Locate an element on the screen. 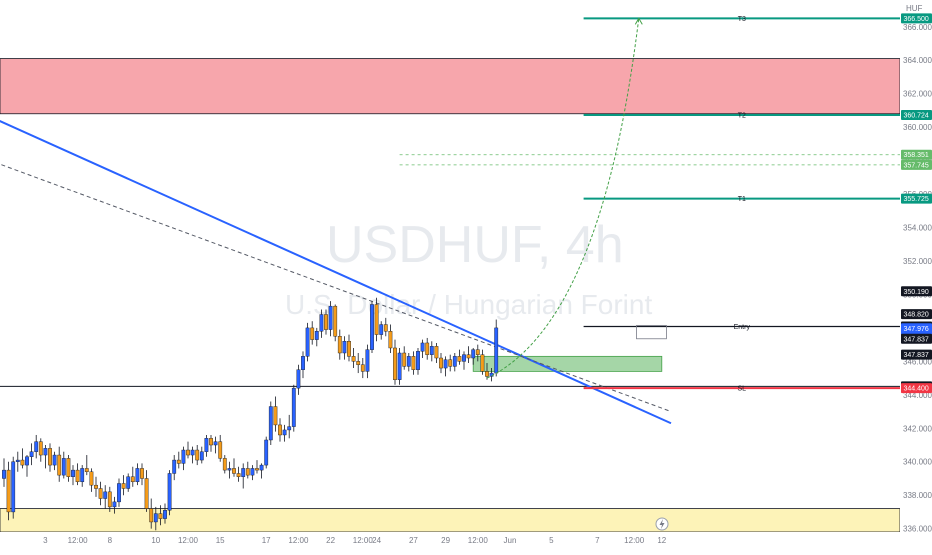 The width and height of the screenshot is (932, 555). time-tick-label: 17 is located at coordinates (266, 540).